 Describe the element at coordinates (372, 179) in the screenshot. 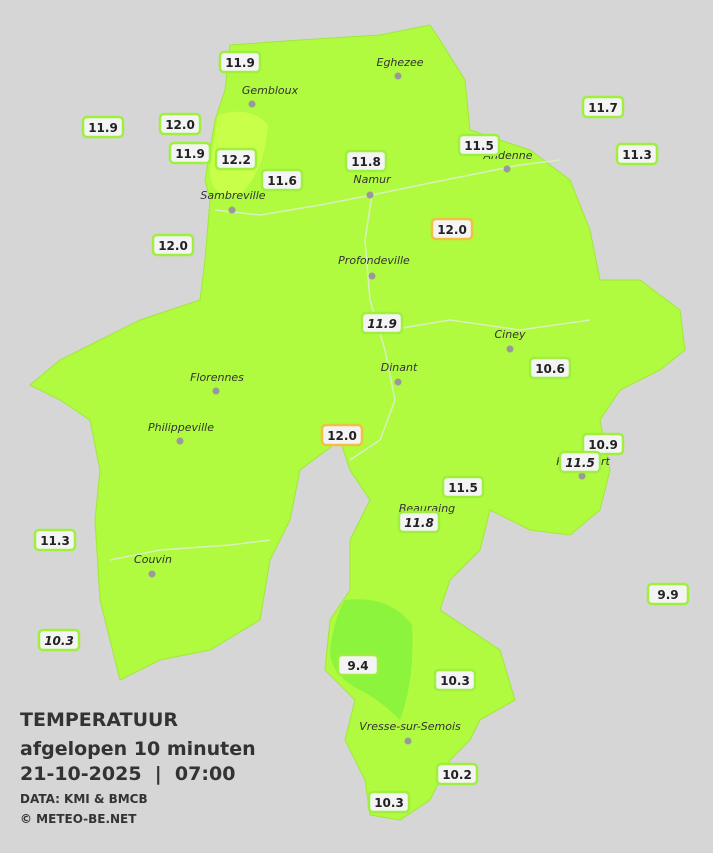

I see `city-label: Namur` at that location.